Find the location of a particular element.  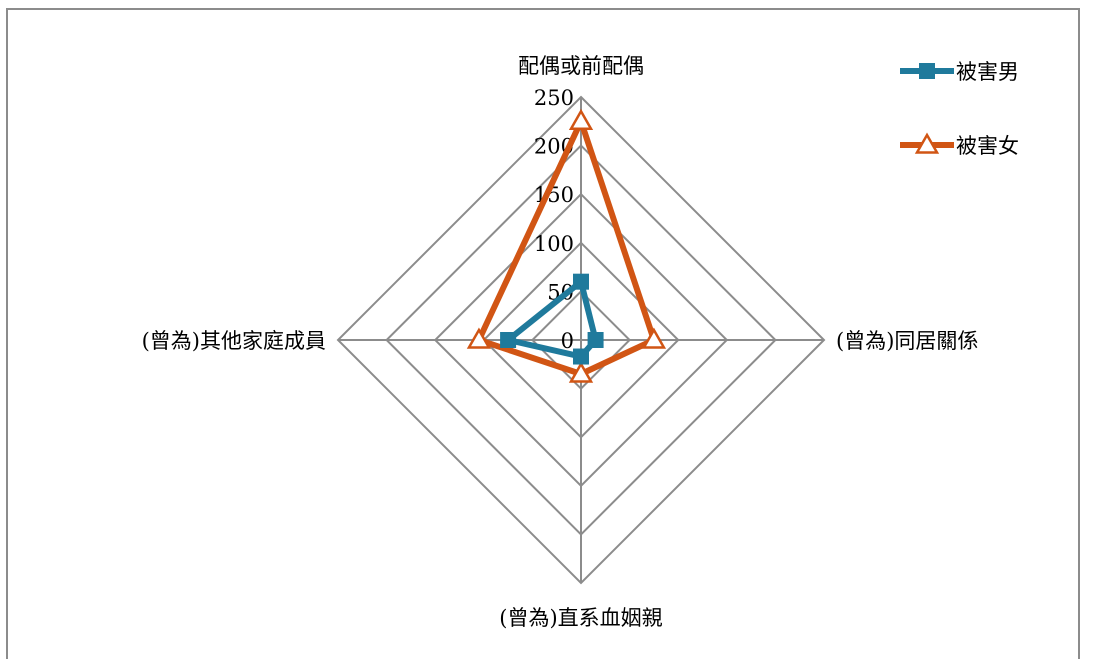

tick-label-100: 100 is located at coordinates (554, 244).